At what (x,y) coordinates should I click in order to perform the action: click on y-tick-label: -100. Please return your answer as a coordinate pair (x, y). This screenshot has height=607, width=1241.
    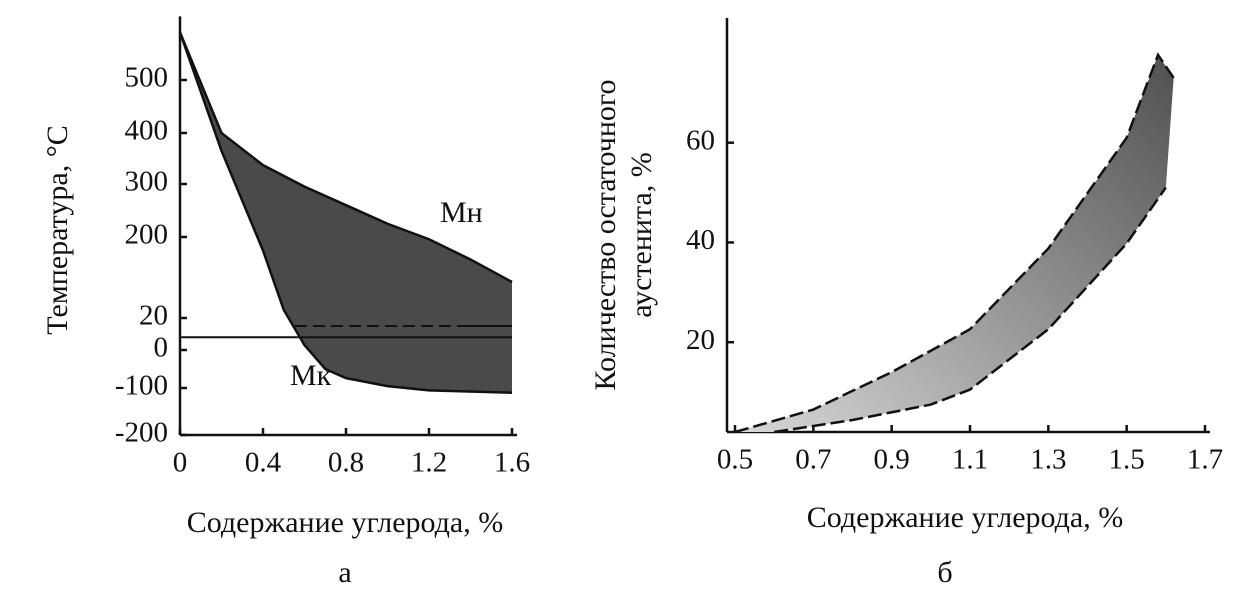
    Looking at the image, I should click on (141, 386).